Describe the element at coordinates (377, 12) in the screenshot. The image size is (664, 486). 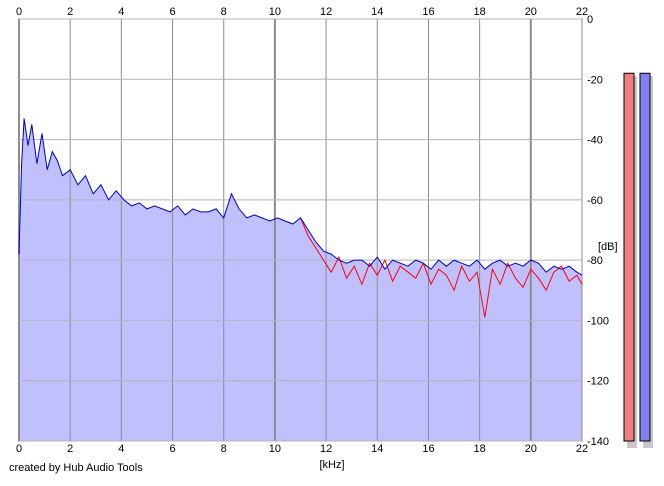
I see `x-tick-label-top: 14` at that location.